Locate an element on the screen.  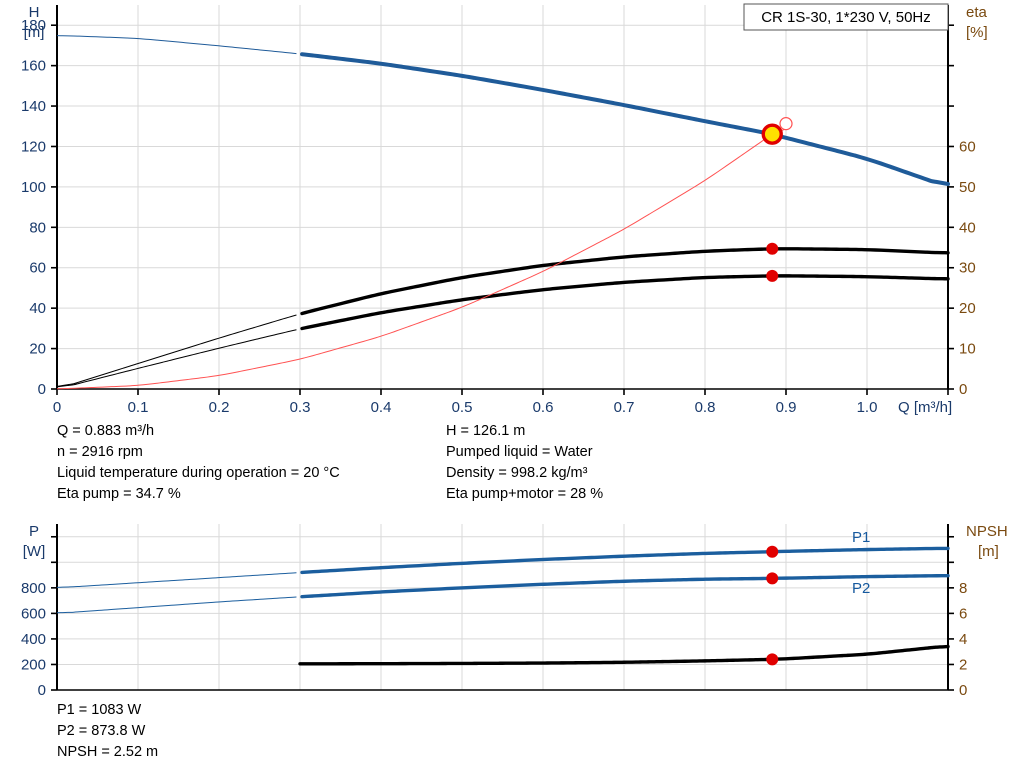
duty-info-line-0: H = 126.1 m is located at coordinates (486, 431).